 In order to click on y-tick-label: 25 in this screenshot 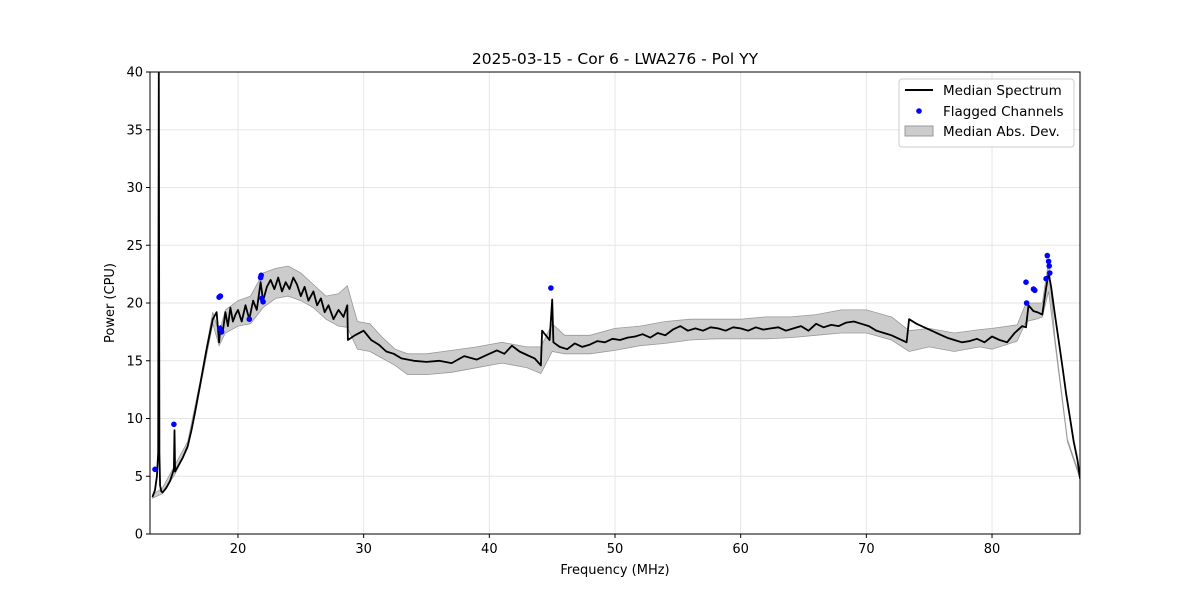, I will do `click(134, 246)`.